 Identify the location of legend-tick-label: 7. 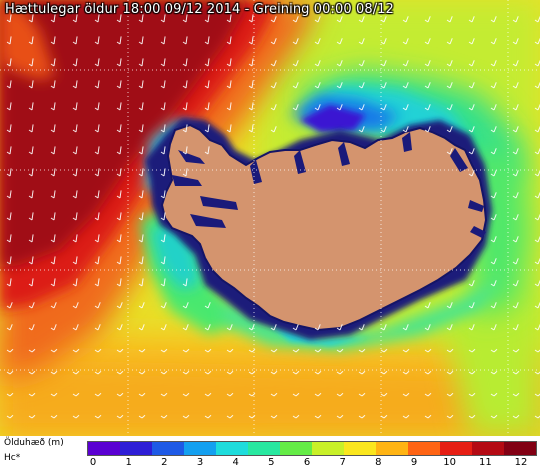
(342, 462).